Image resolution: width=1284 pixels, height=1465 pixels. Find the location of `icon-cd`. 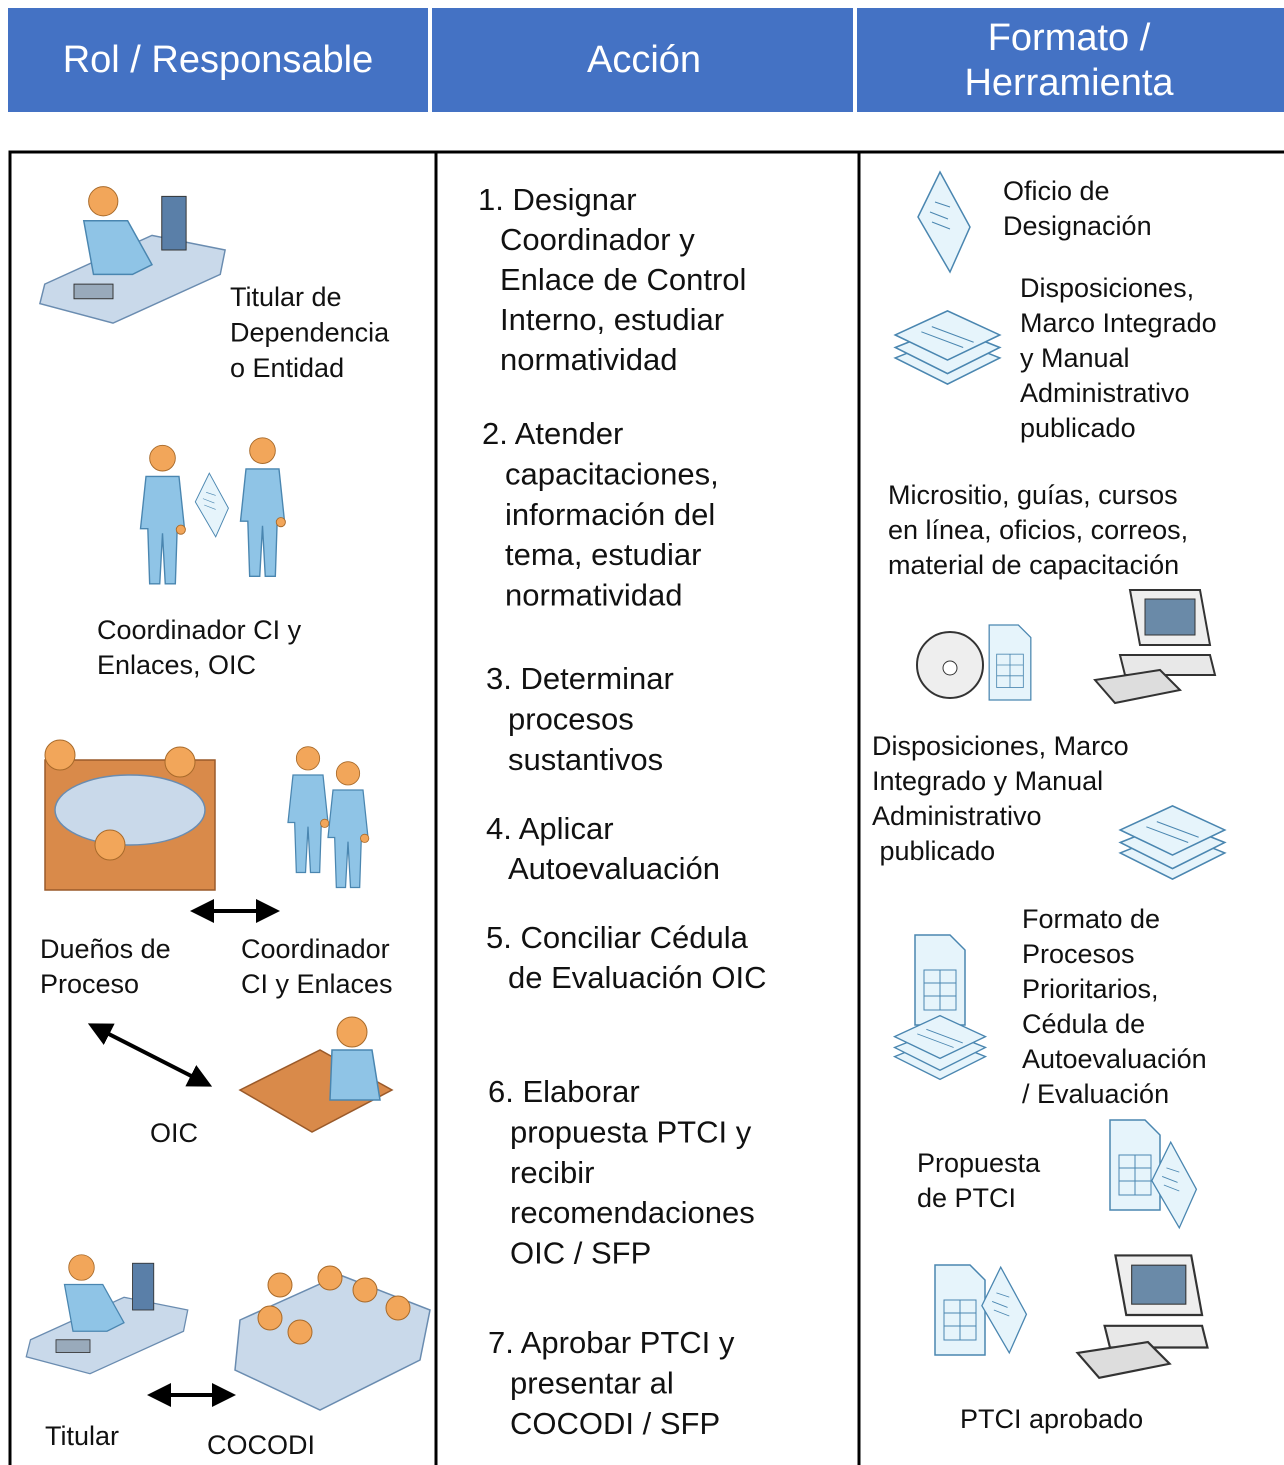

icon-cd is located at coordinates (950, 665).